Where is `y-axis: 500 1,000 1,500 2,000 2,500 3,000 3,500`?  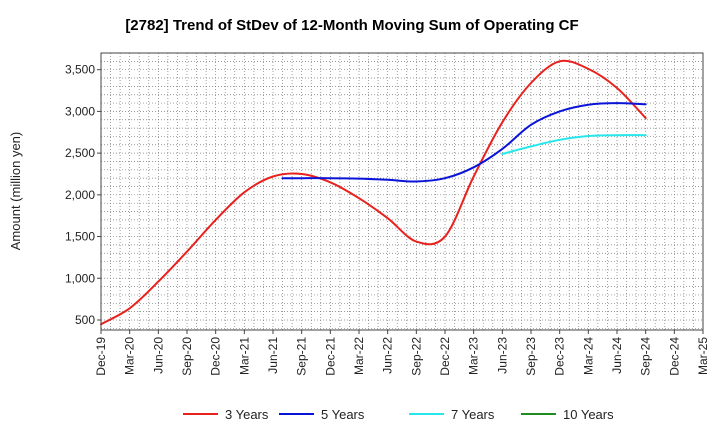 y-axis: 500 1,000 1,500 2,000 2,500 3,000 3,500 is located at coordinates (83, 195).